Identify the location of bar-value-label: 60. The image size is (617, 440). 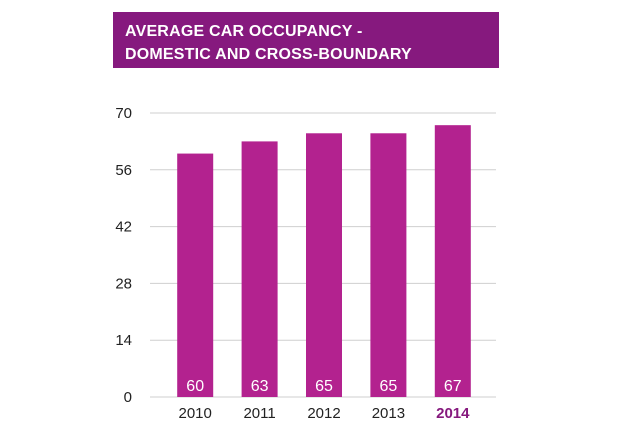
(195, 386).